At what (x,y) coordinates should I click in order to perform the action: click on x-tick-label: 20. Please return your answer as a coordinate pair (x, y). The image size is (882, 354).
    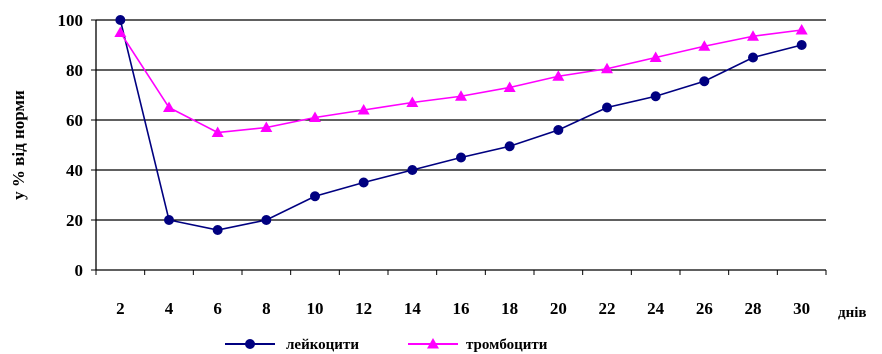
    Looking at the image, I should click on (558, 308).